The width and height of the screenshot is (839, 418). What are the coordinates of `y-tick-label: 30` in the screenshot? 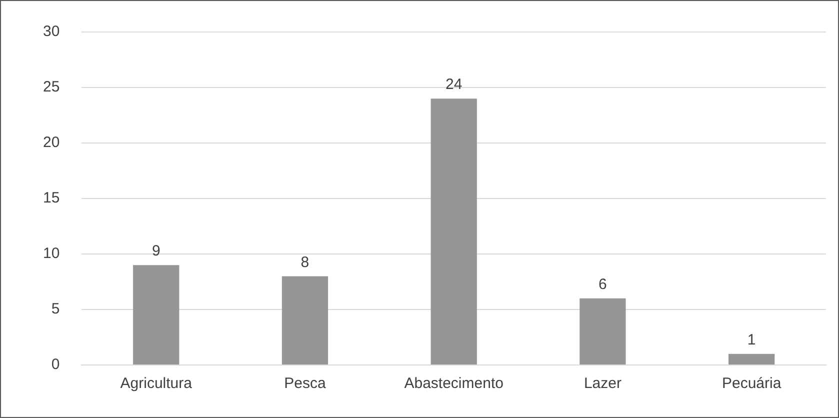 It's located at (51, 31).